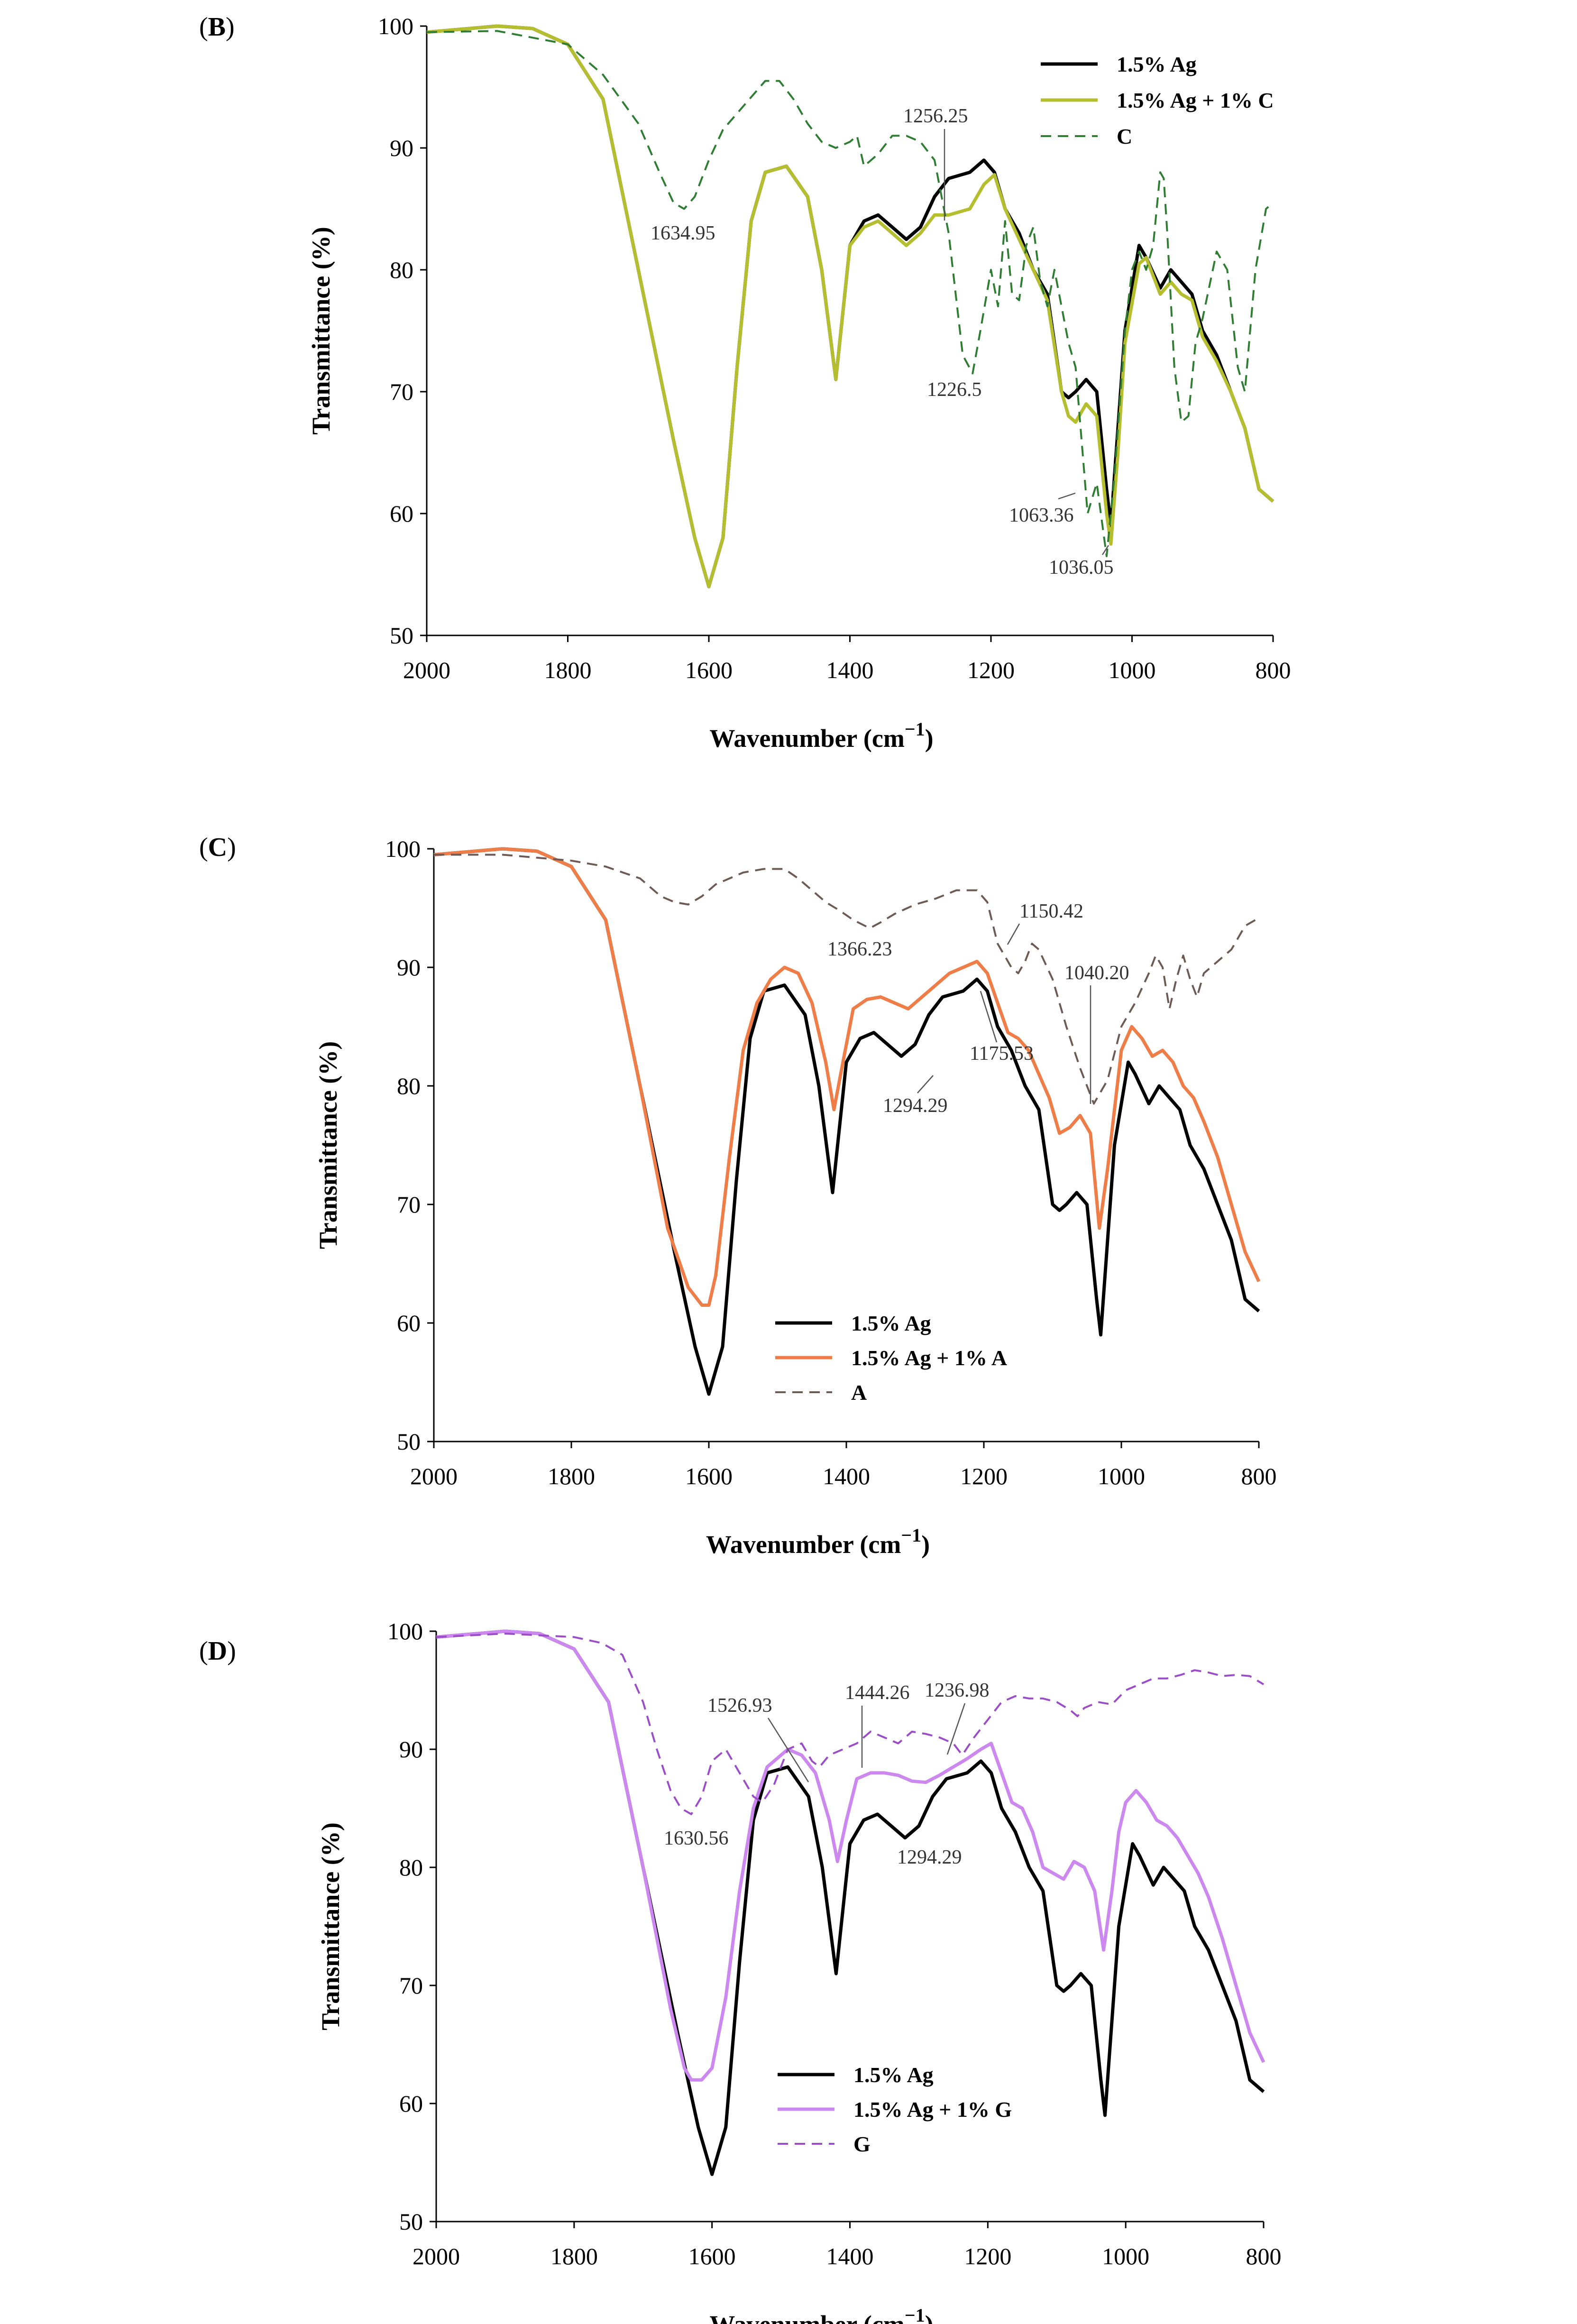 Image resolution: width=1577 pixels, height=2324 pixels. I want to click on legend: 1.5% Ag 1.5% Ag + 1% G G, so click(895, 2109).